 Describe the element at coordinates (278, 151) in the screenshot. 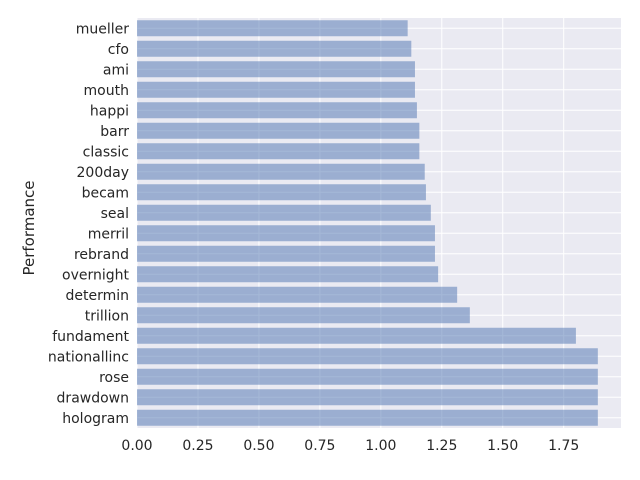

I see `bar-classic` at that location.